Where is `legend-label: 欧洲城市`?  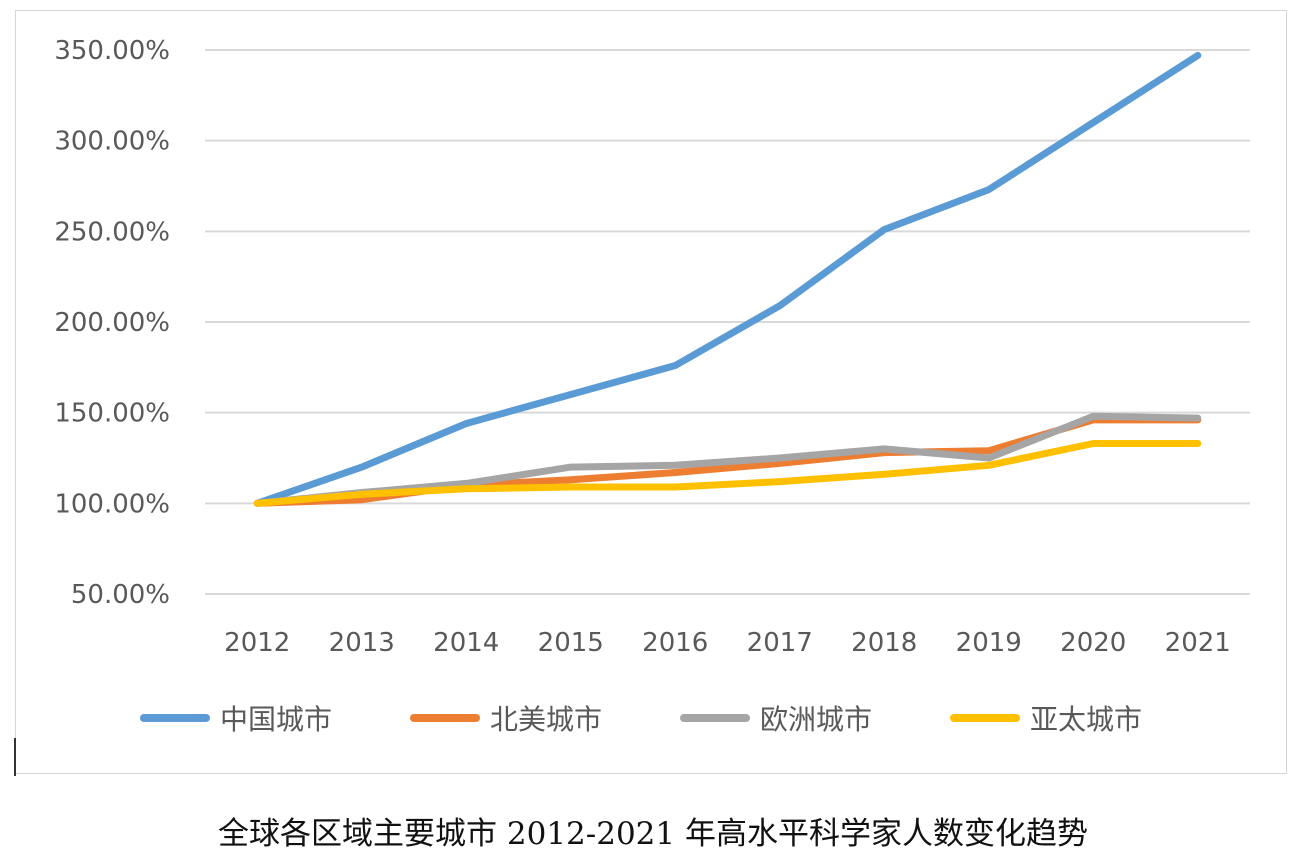 legend-label: 欧洲城市 is located at coordinates (816, 719).